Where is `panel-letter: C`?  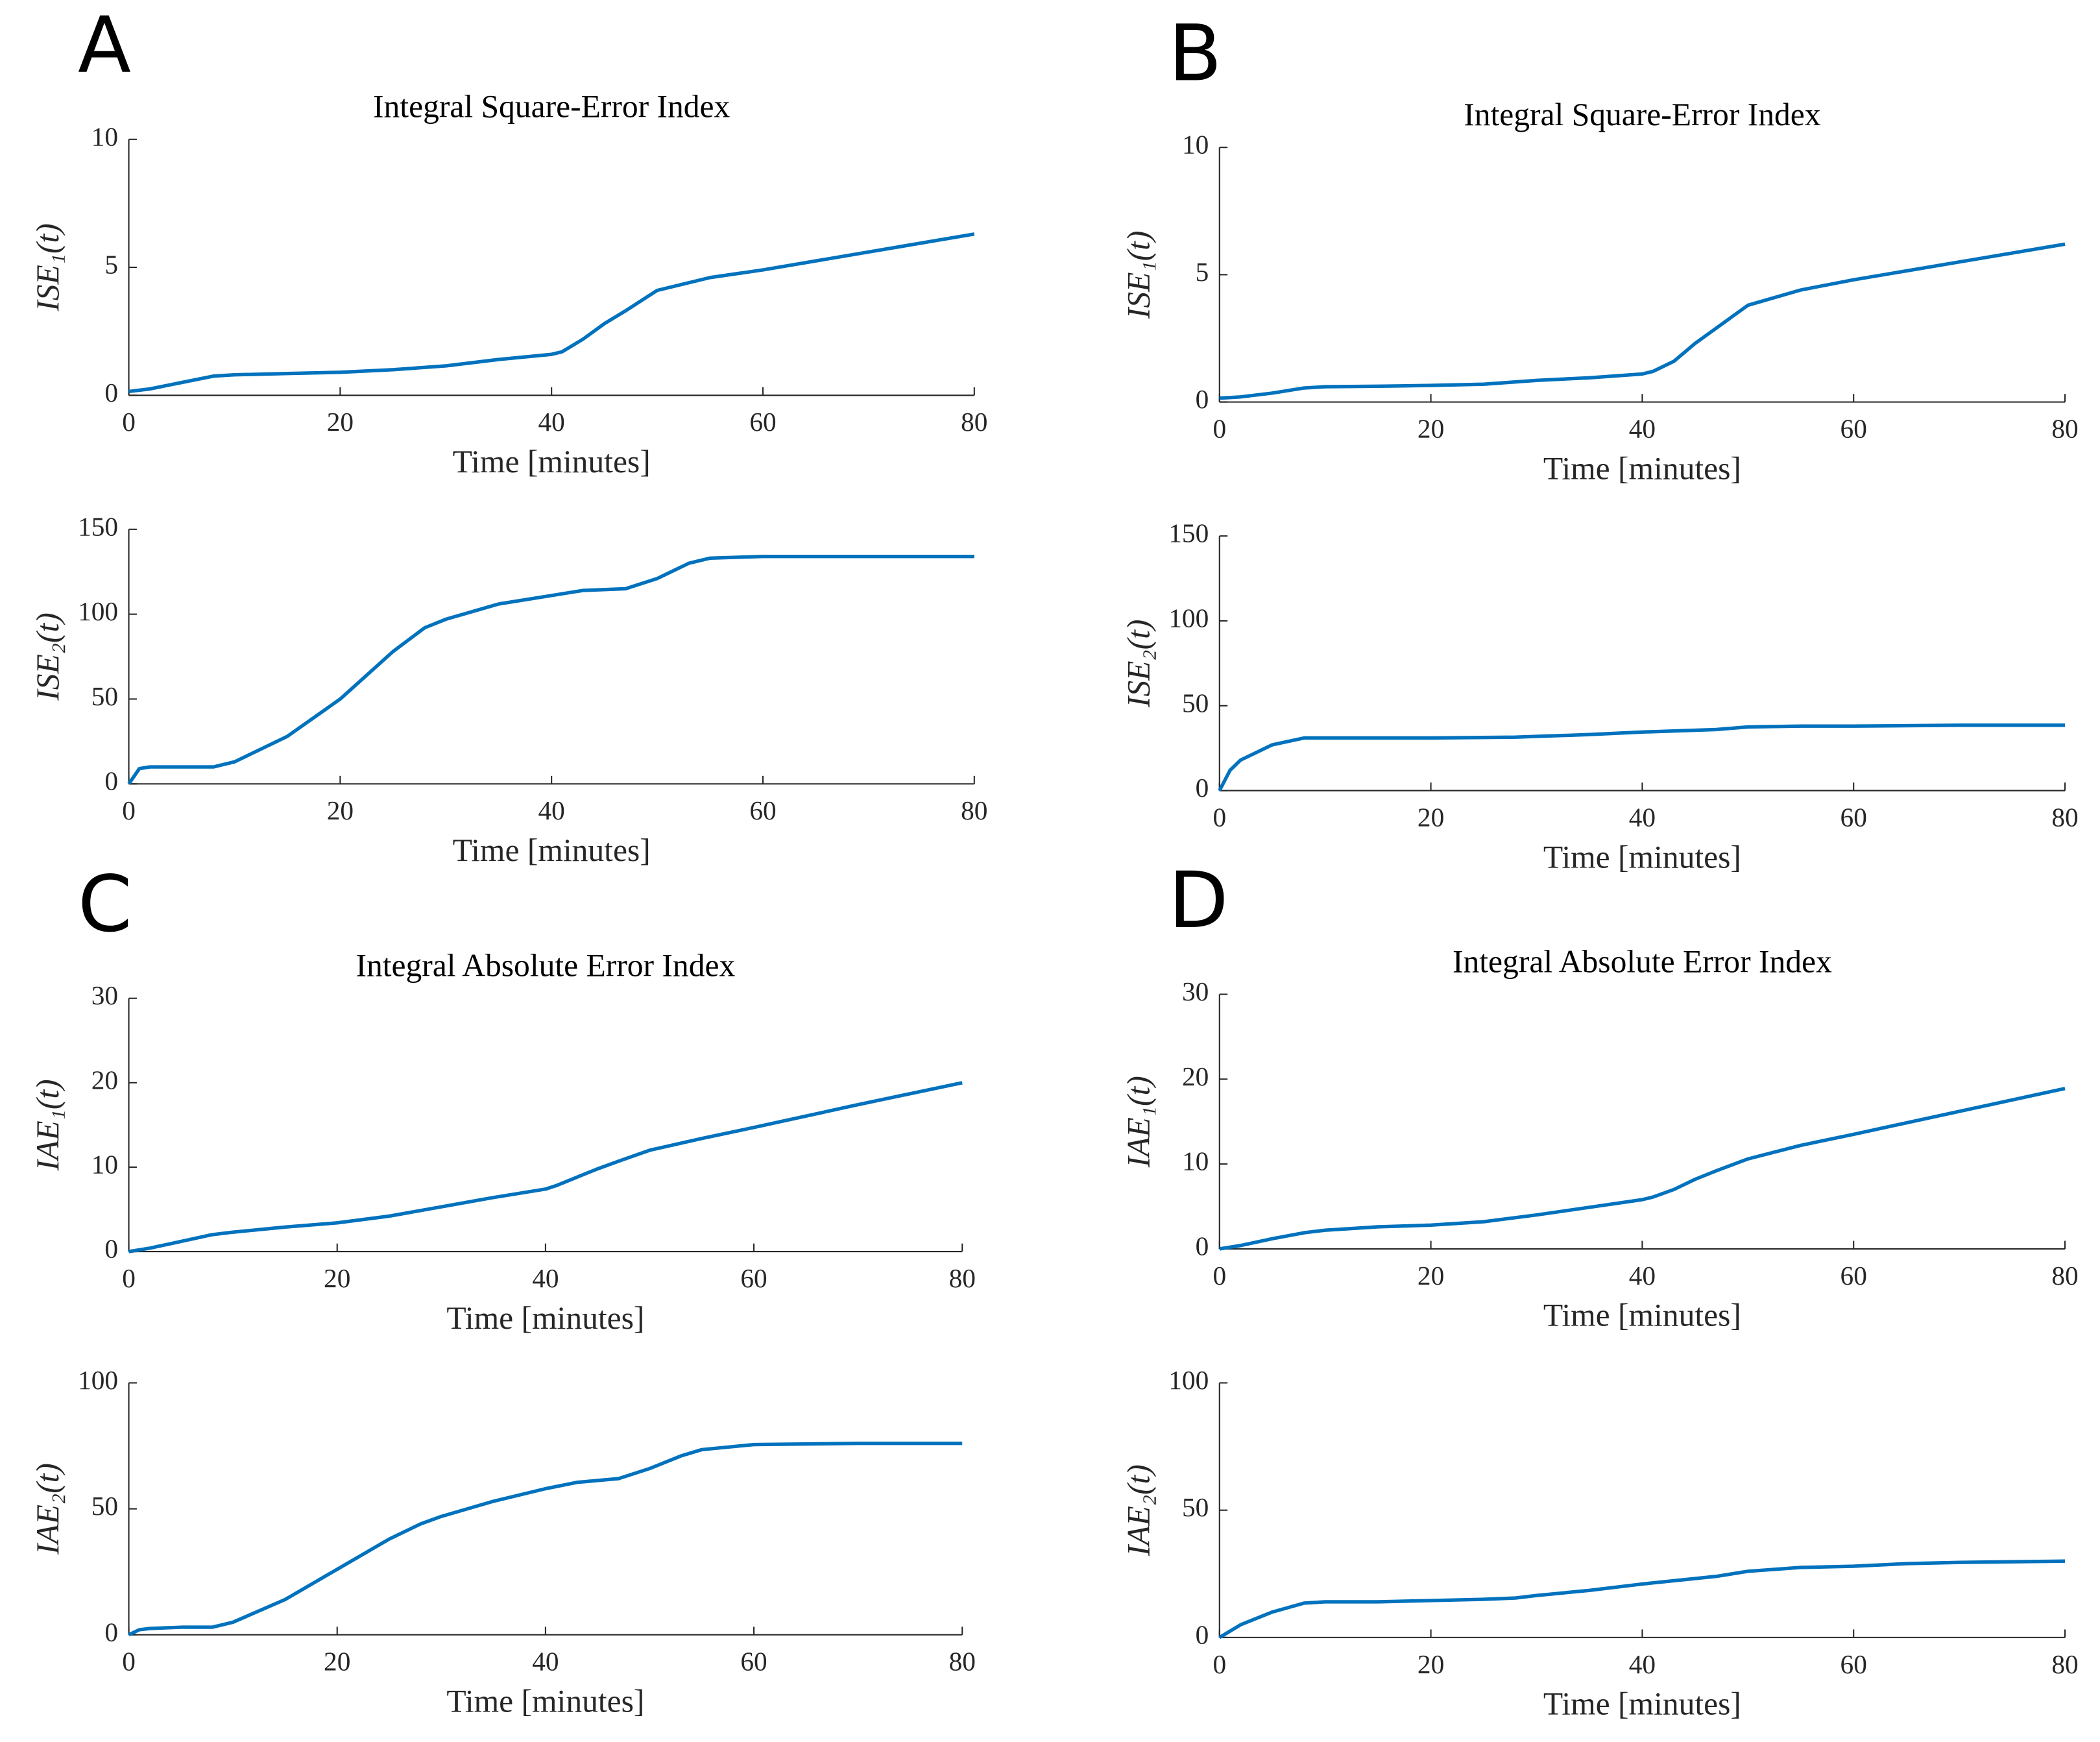
panel-letter: C is located at coordinates (105, 905).